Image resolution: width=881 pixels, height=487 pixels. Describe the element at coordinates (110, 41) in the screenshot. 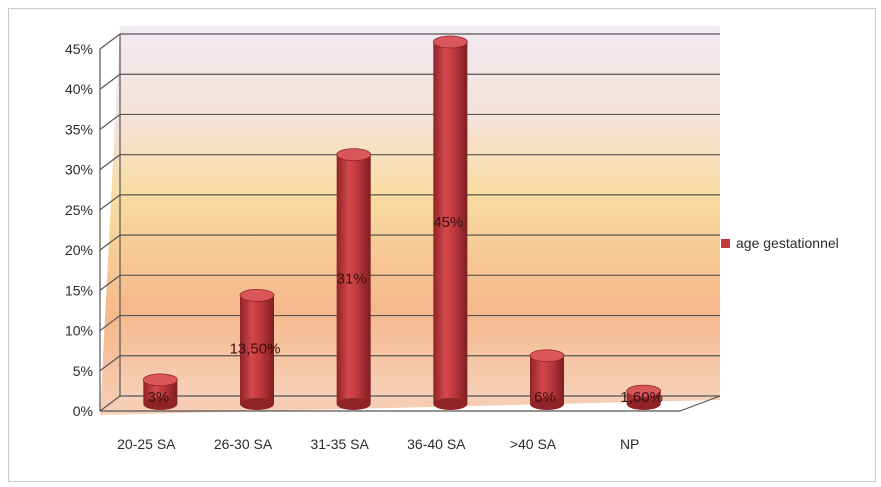

I see `gridline-depth` at that location.